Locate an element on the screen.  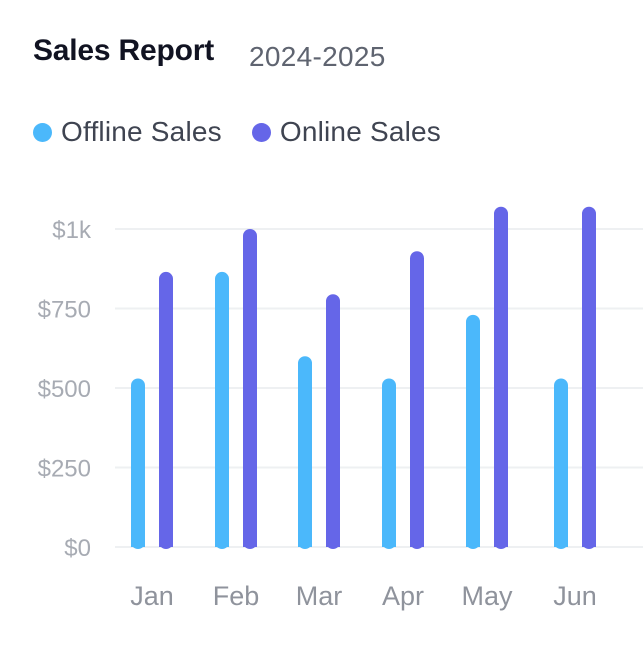
legend-label-online-sales: Online Sales is located at coordinates (360, 131).